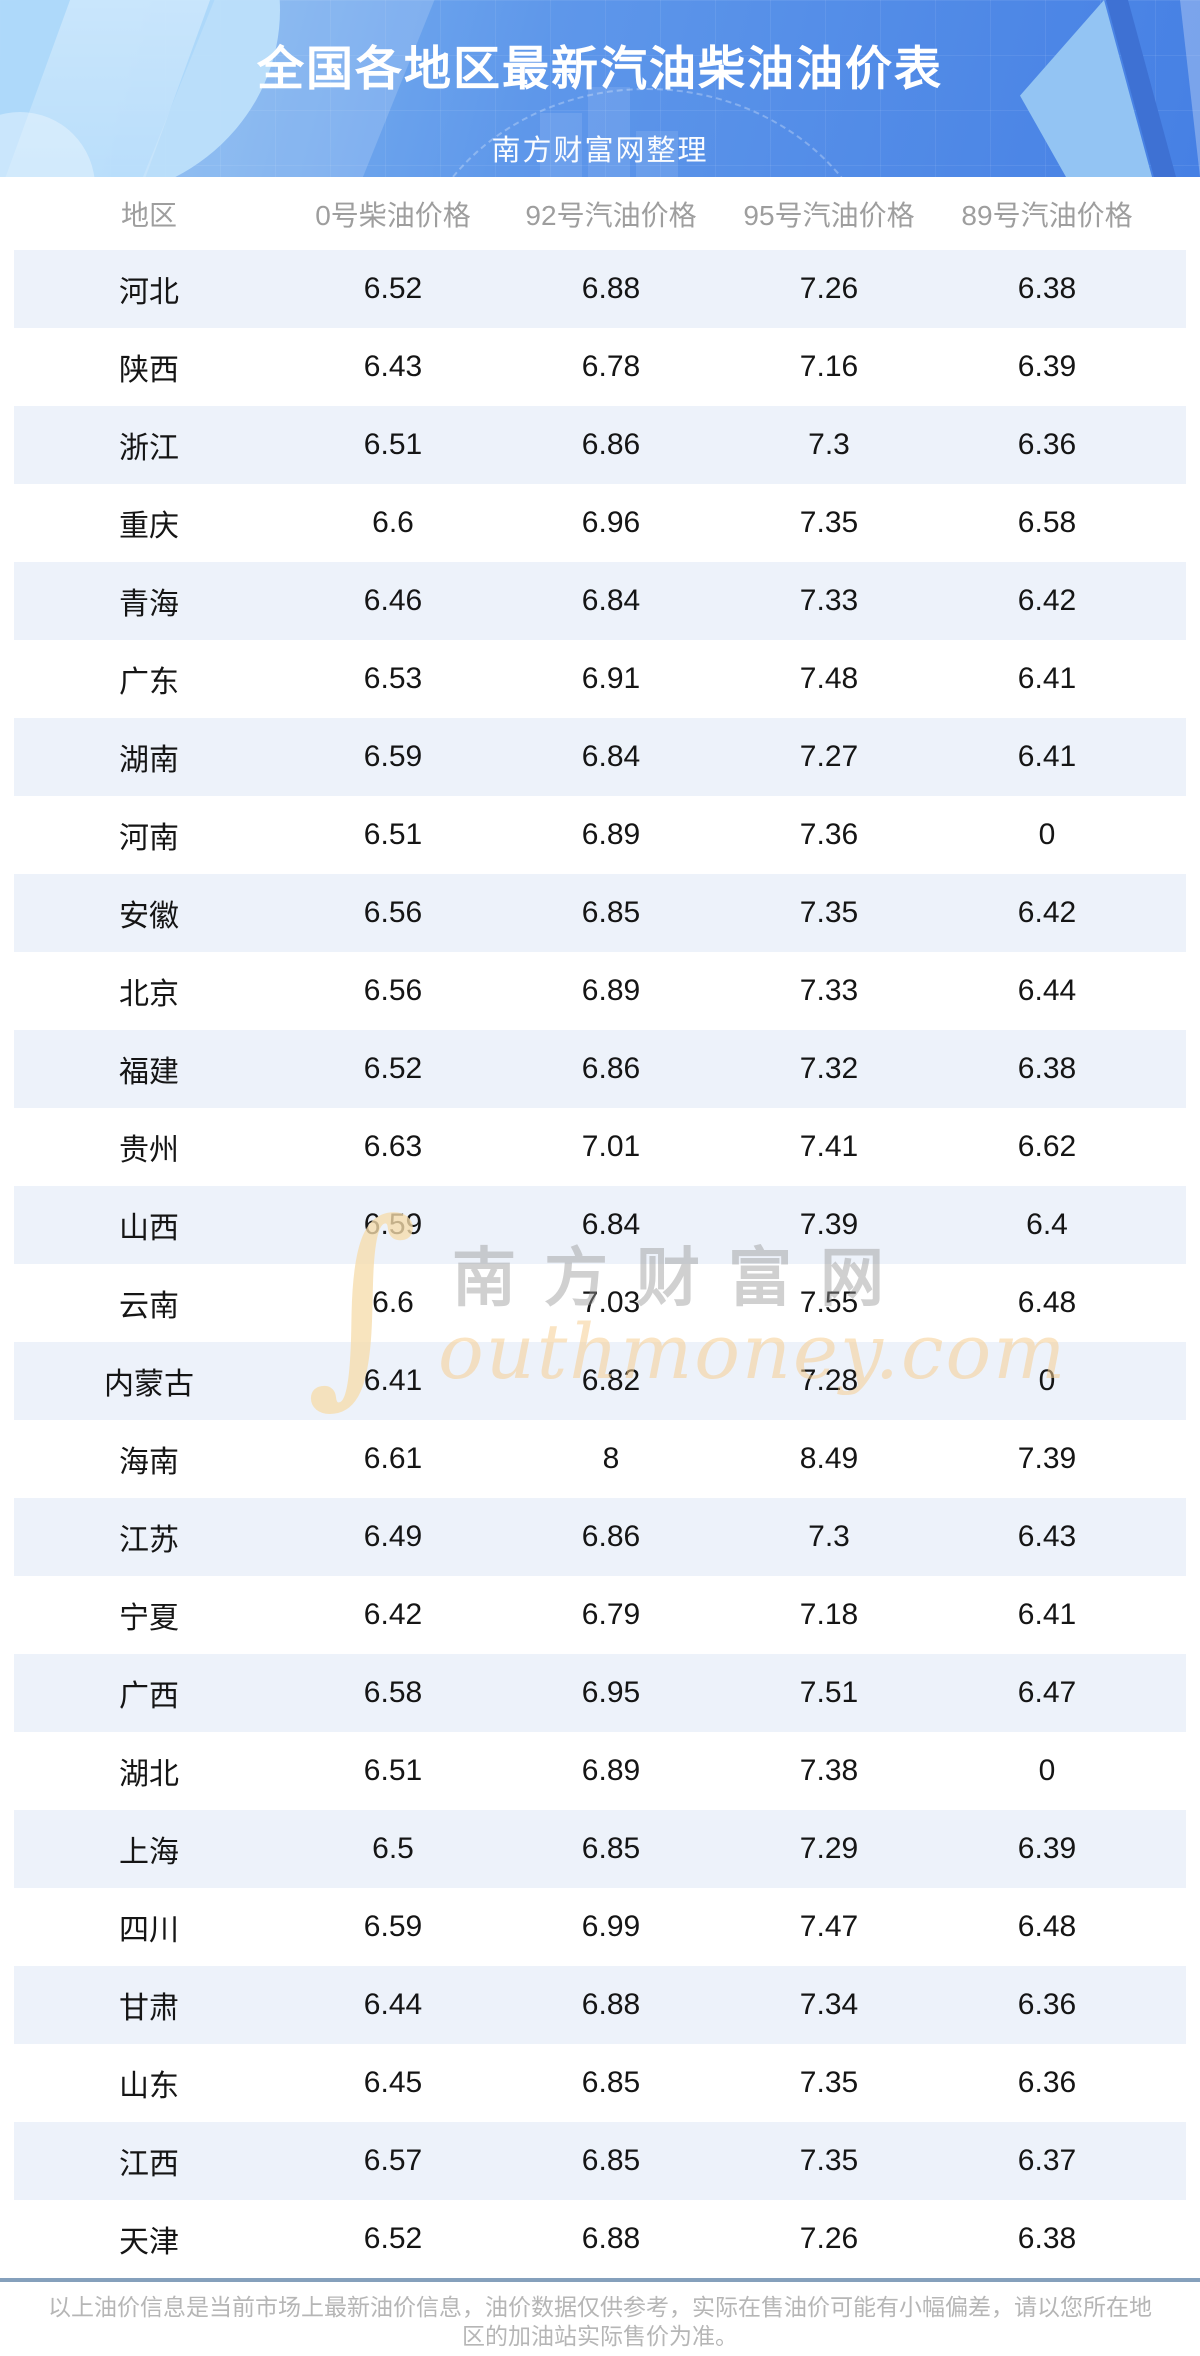  What do you see at coordinates (149, 1228) in the screenshot?
I see `region-cell: 山西` at bounding box center [149, 1228].